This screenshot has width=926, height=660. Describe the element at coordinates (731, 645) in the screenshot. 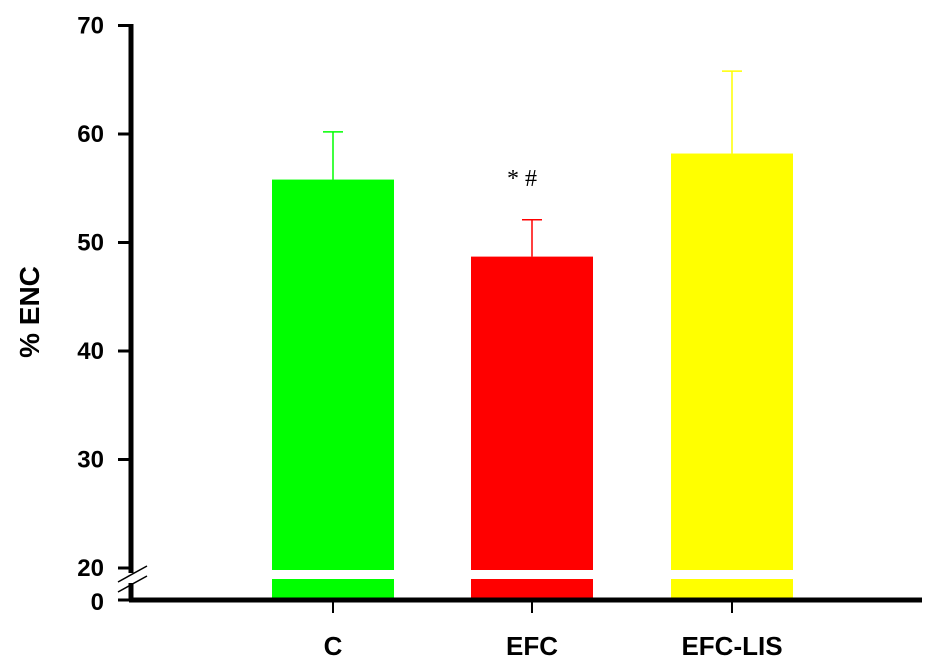

I see `x-tick-label-efc-lis: EFC-LIS` at that location.